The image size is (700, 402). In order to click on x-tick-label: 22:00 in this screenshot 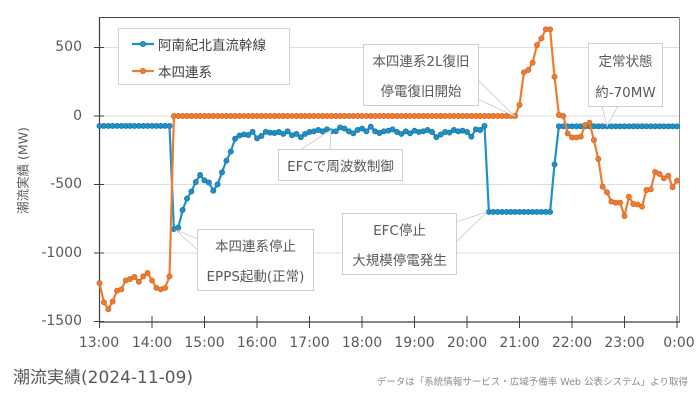, I will do `click(572, 343)`.